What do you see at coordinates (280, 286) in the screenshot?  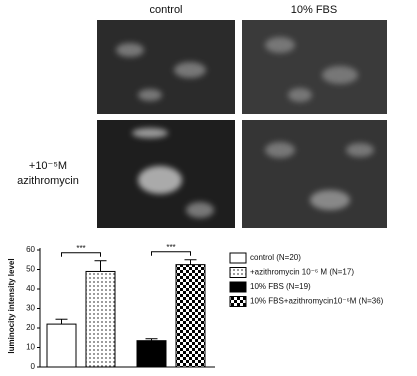 I see `legend-label: 10% FBS (N=19)` at bounding box center [280, 286].